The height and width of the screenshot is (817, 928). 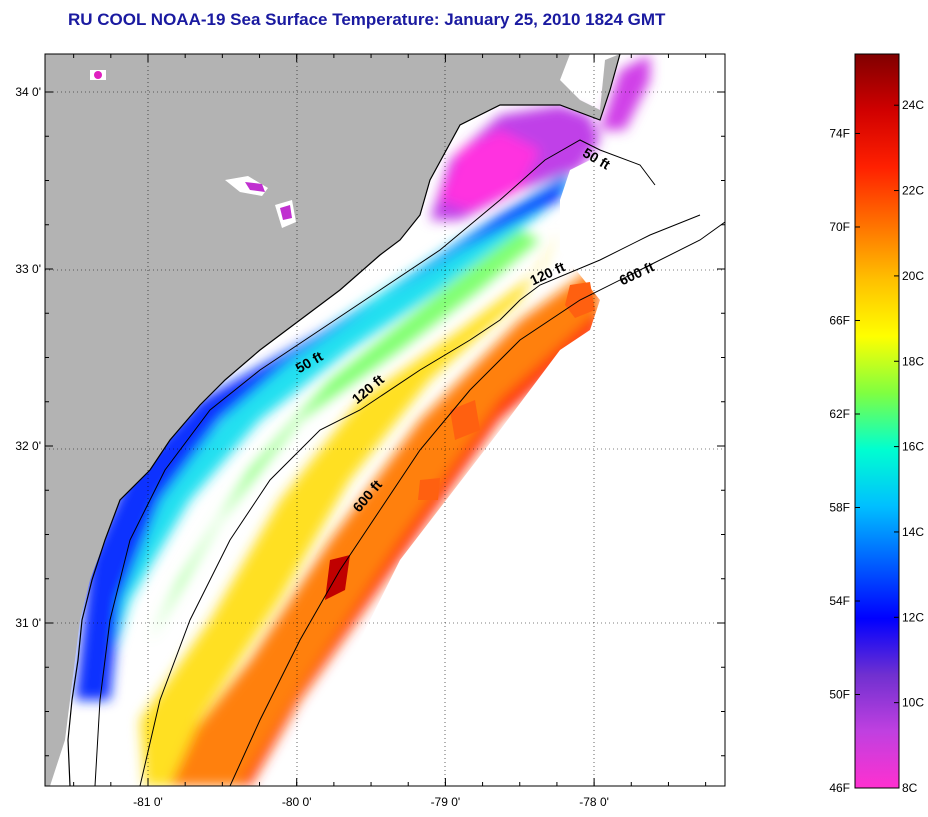 What do you see at coordinates (28, 623) in the screenshot?
I see `latitude-label: 31 0'` at bounding box center [28, 623].